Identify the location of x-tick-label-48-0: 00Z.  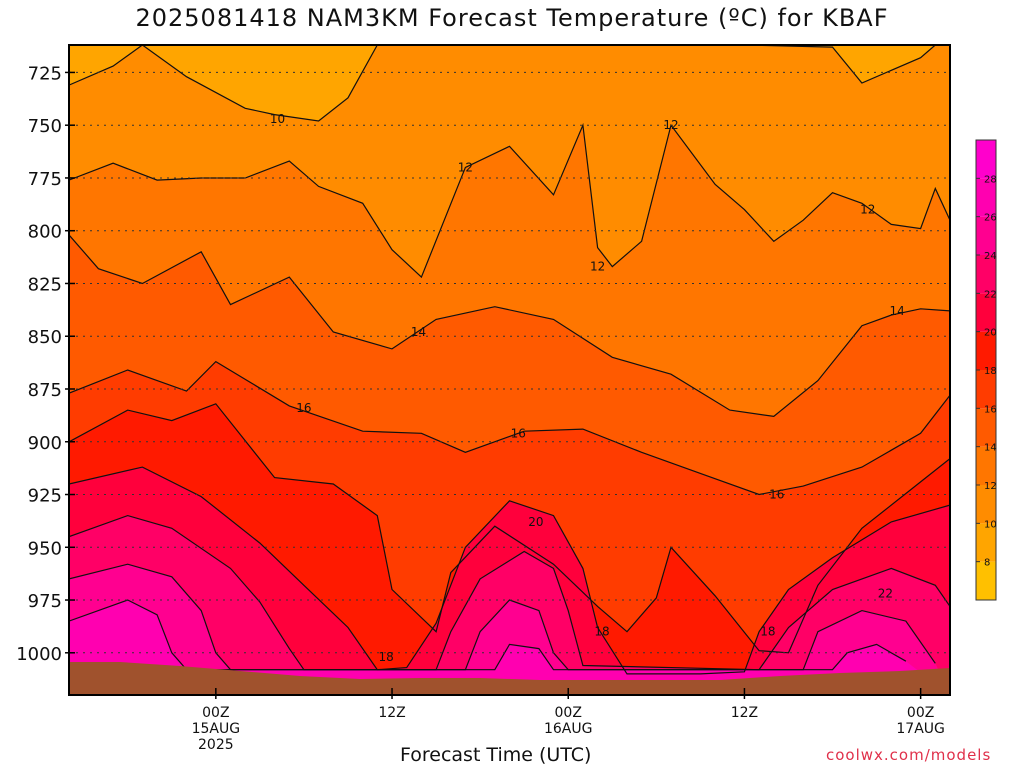
(920, 713).